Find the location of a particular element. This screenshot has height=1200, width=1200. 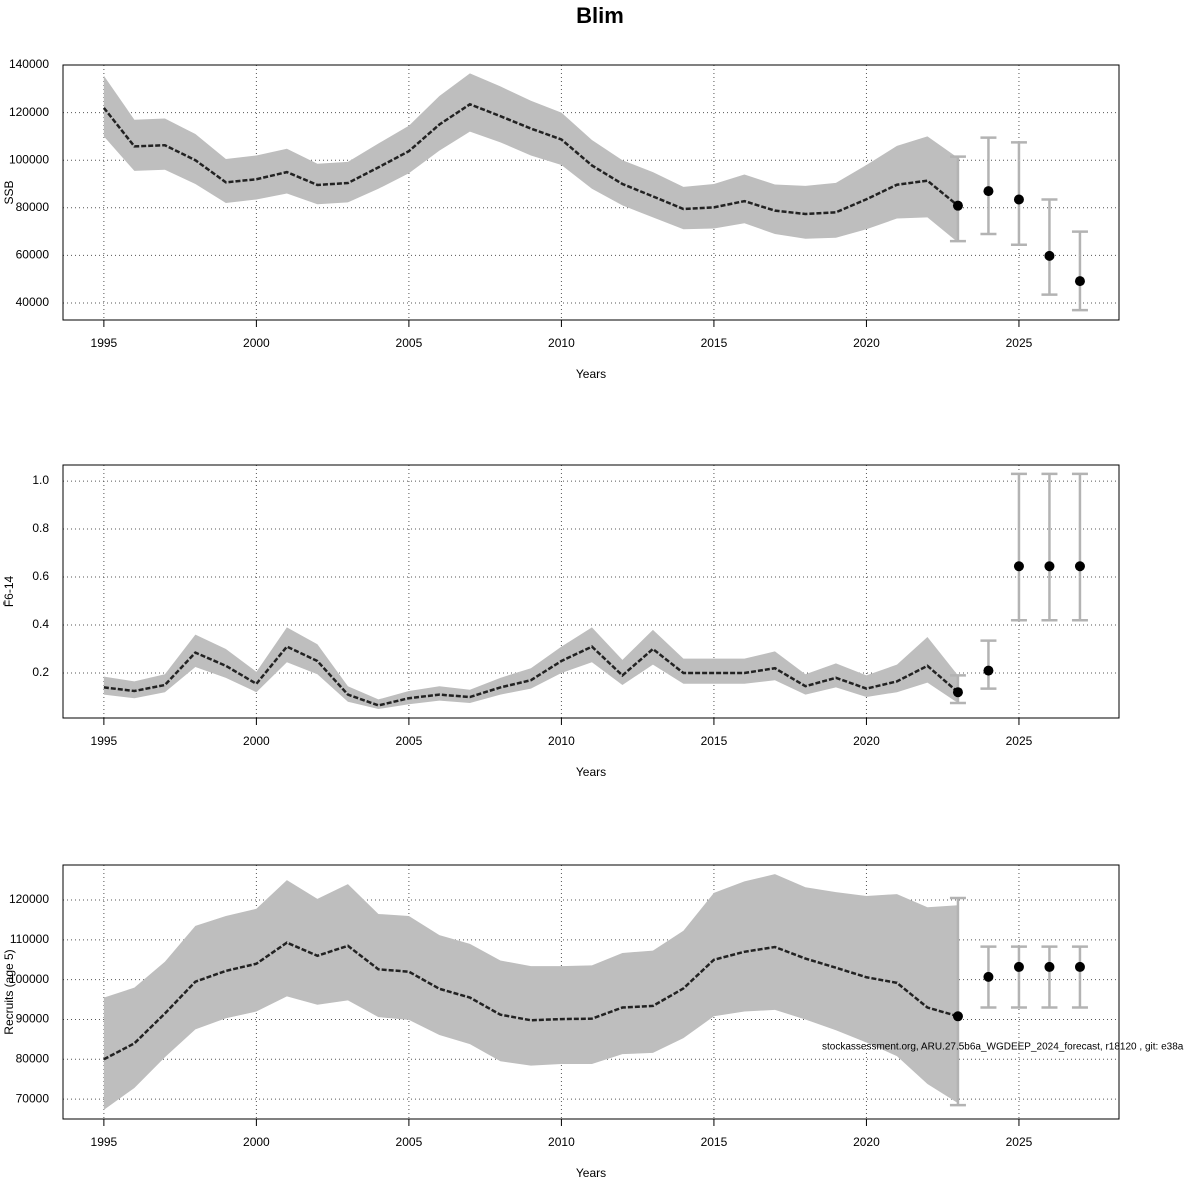

y-tick-label: 0.2 is located at coordinates (40, 672).